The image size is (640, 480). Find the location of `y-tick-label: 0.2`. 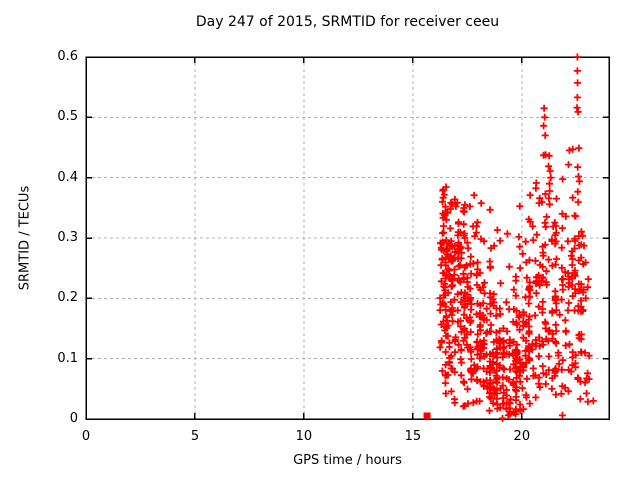

y-tick-label: 0.2 is located at coordinates (67, 298).